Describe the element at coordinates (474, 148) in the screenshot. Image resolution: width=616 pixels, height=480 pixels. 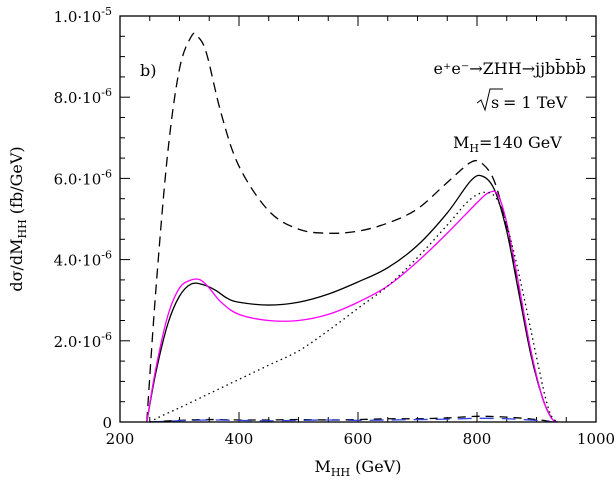
I see `mass-subscript: H` at that location.